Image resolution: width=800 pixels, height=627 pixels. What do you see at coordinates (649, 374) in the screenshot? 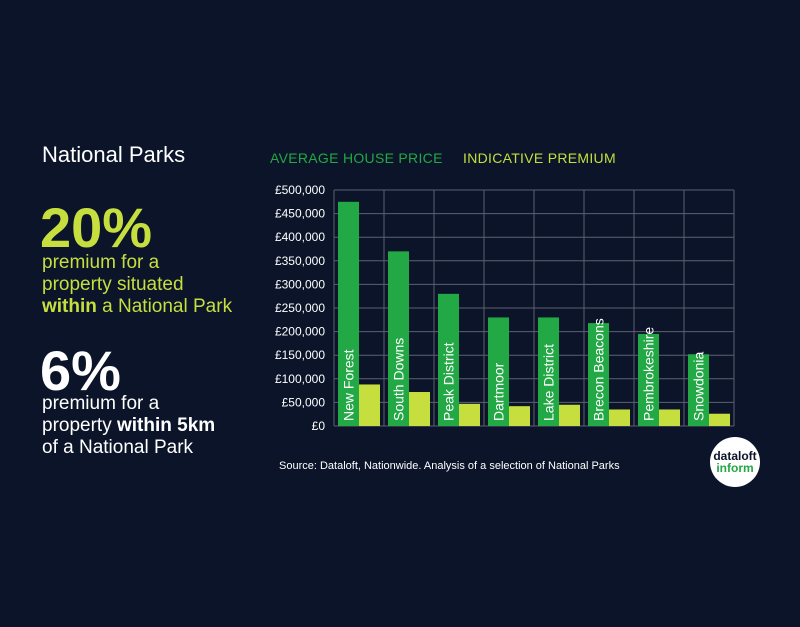
I see `category-label: Pembrokeshire` at bounding box center [649, 374].